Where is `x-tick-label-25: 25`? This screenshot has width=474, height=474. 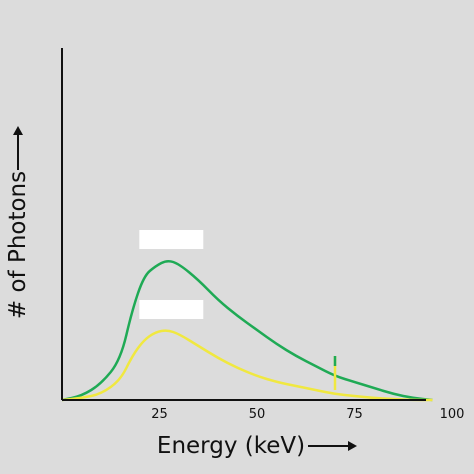
x-tick-label-25: 25 is located at coordinates (159, 414).